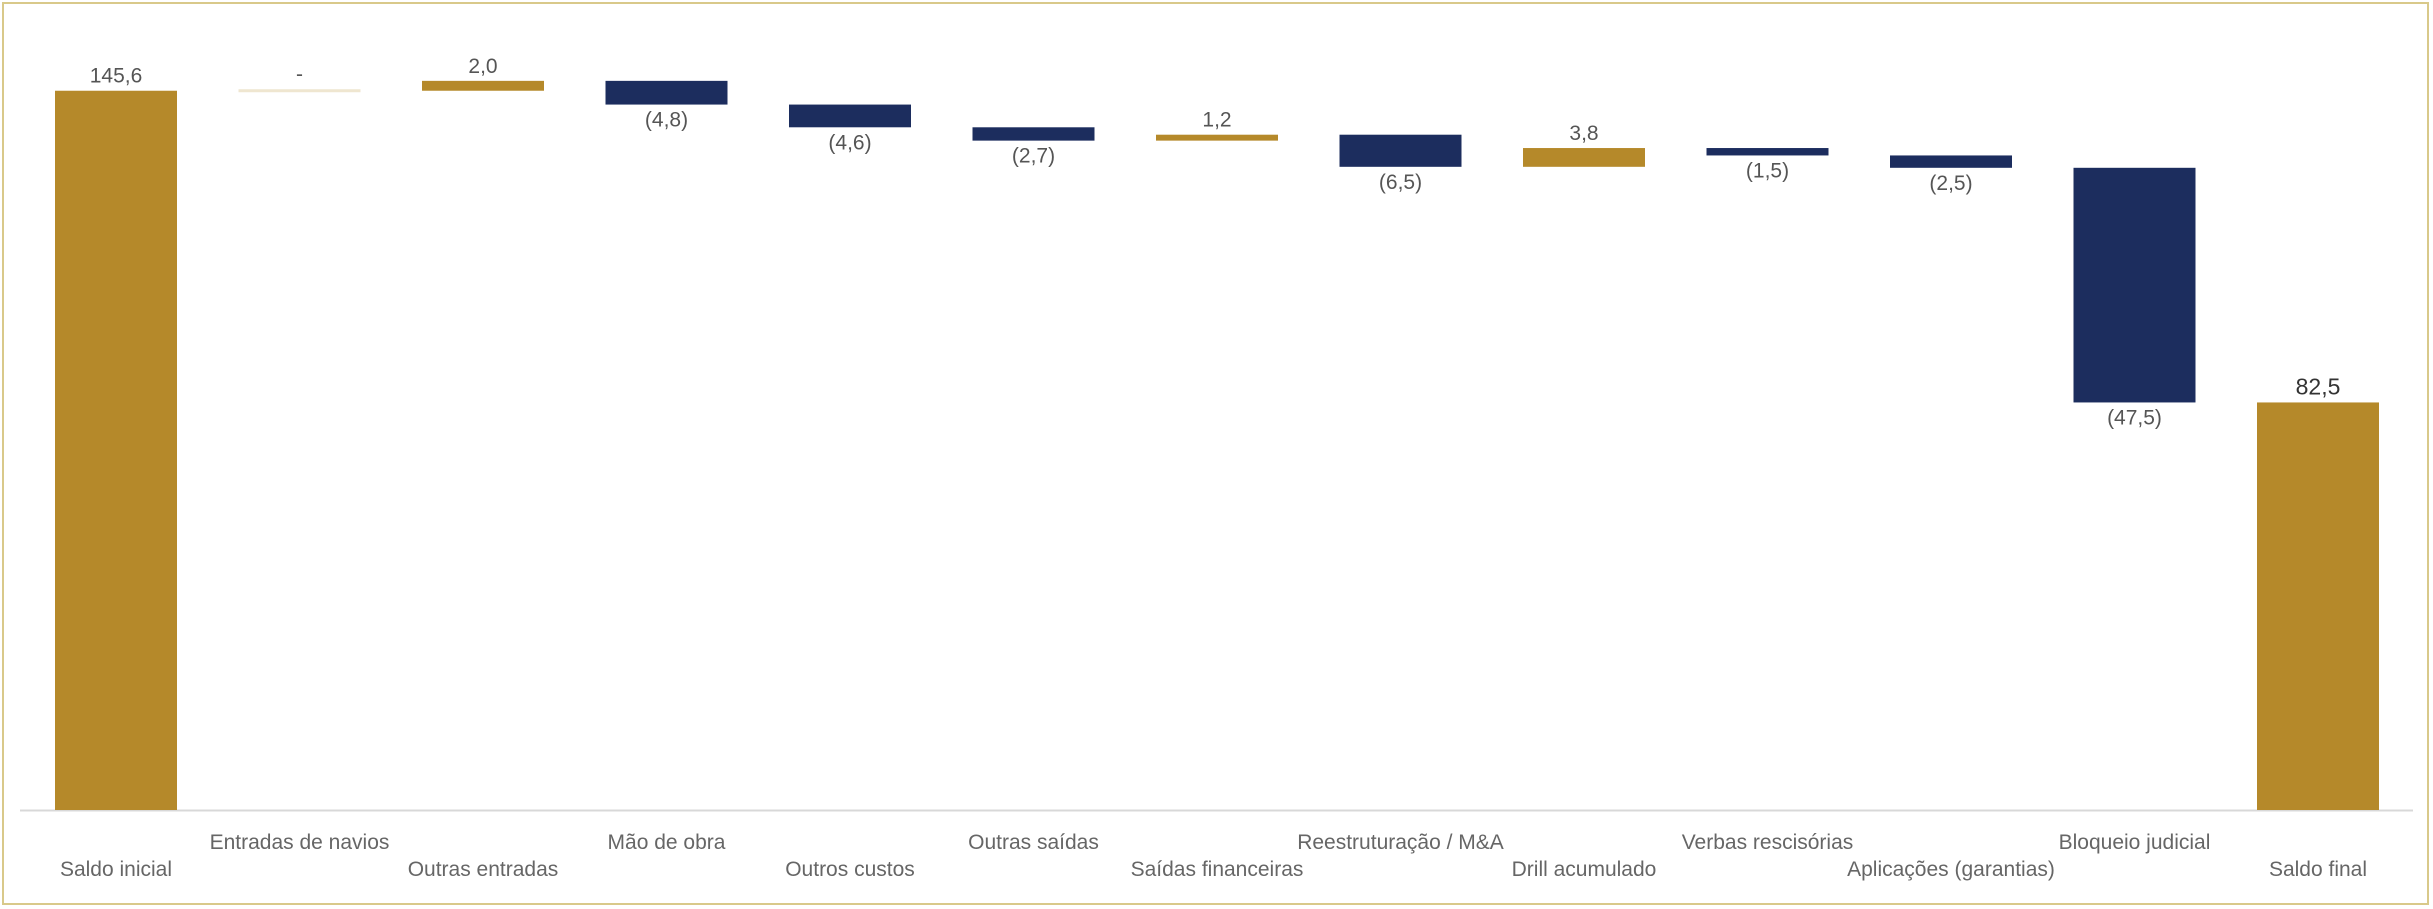 This screenshot has width=2433, height=909. I want to click on category-label: Outras entradas, so click(483, 869).